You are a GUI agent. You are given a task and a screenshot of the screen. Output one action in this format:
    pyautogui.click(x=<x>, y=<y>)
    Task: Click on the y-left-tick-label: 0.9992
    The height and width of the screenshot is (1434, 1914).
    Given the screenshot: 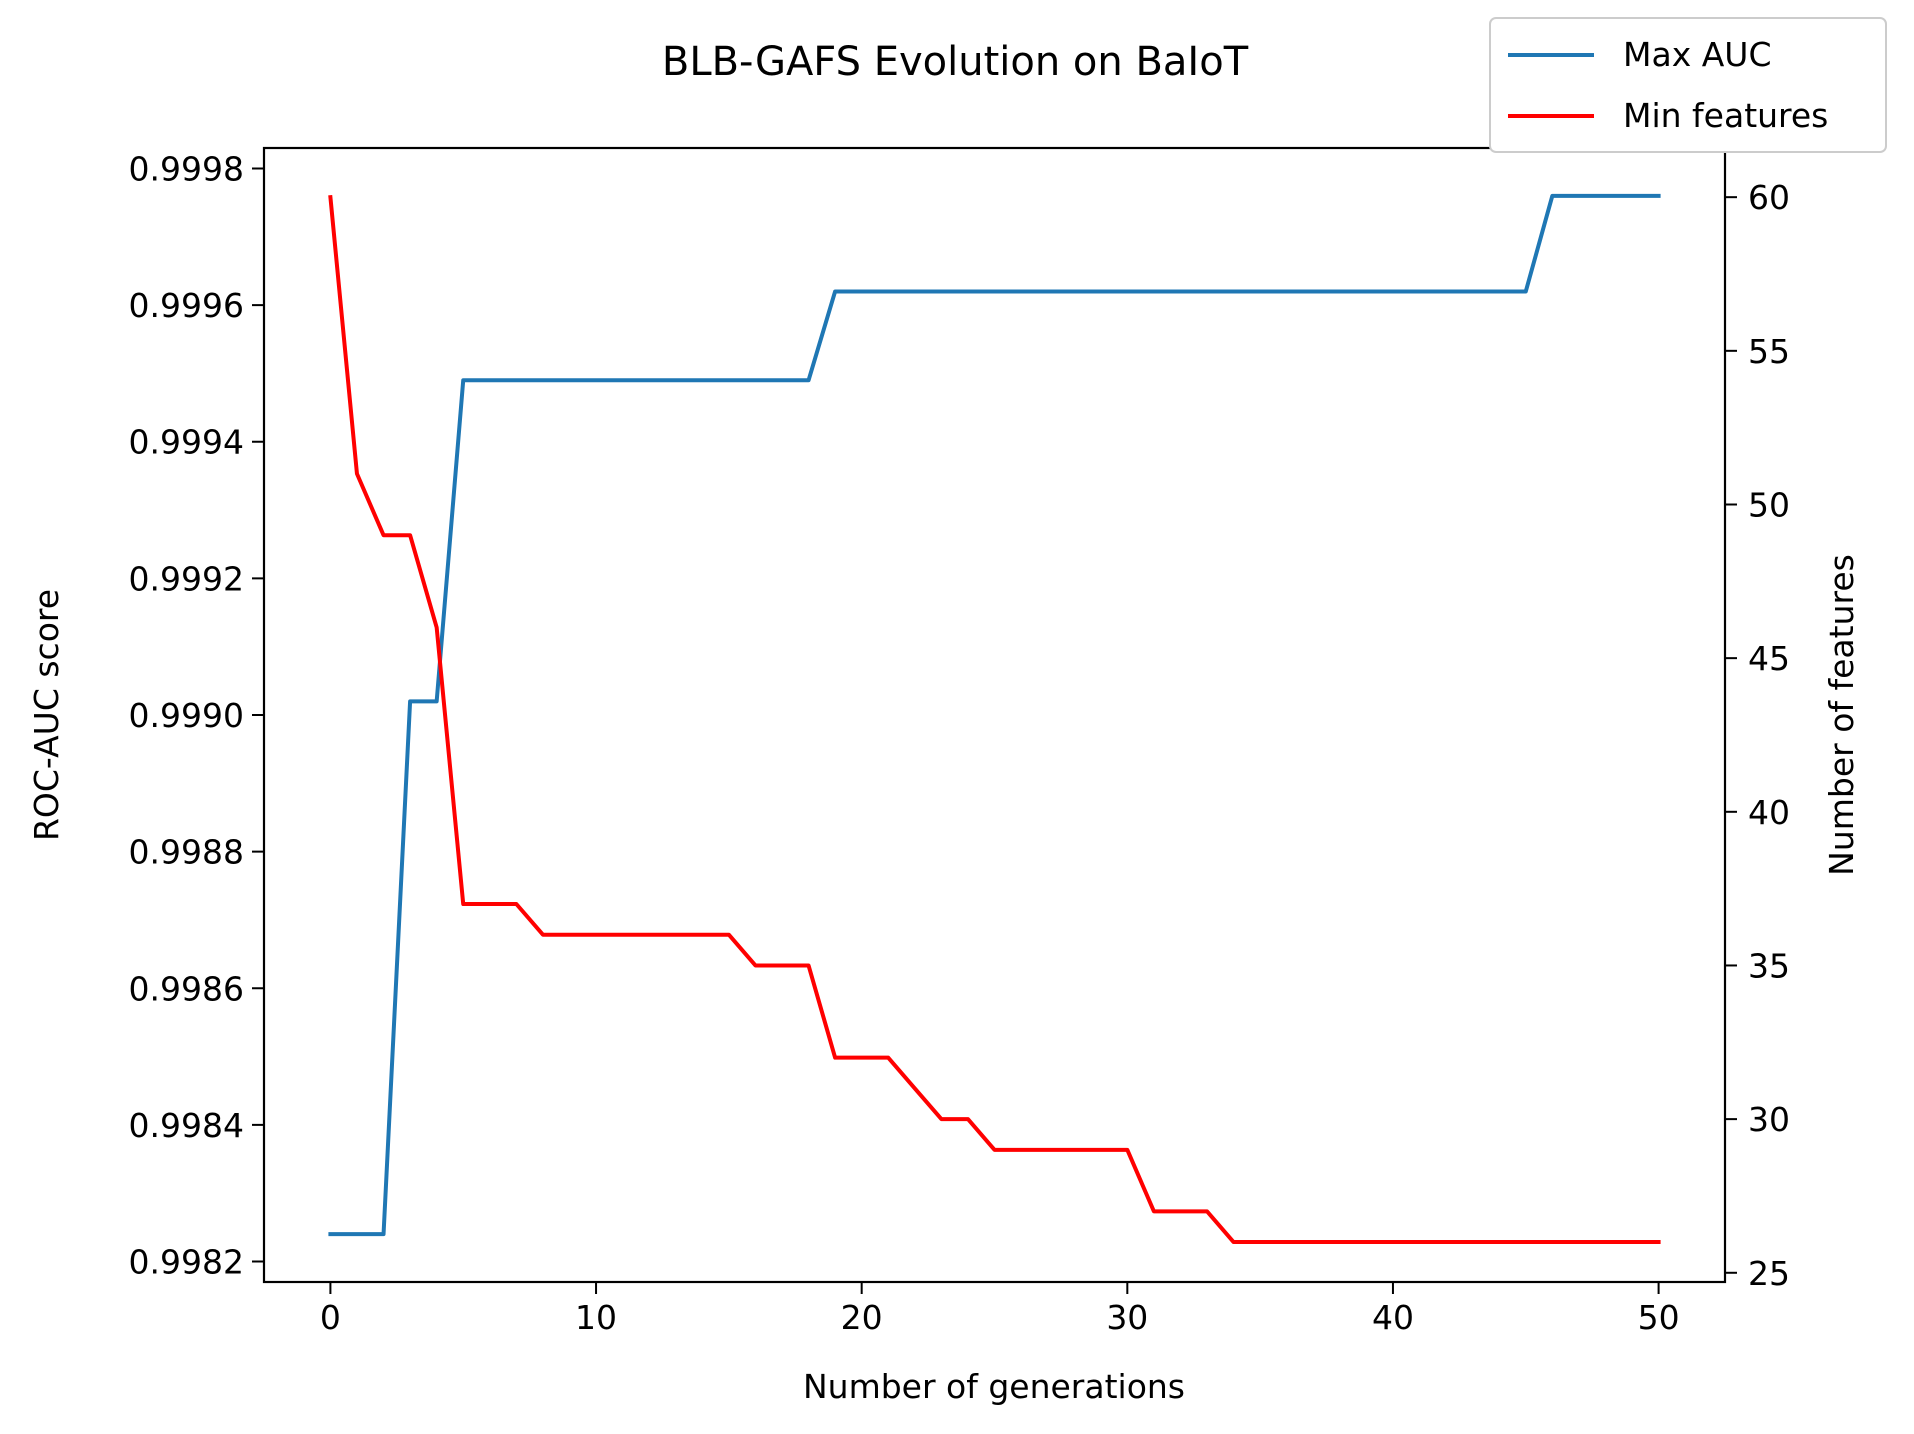 What is the action you would take?
    pyautogui.click(x=186, y=578)
    